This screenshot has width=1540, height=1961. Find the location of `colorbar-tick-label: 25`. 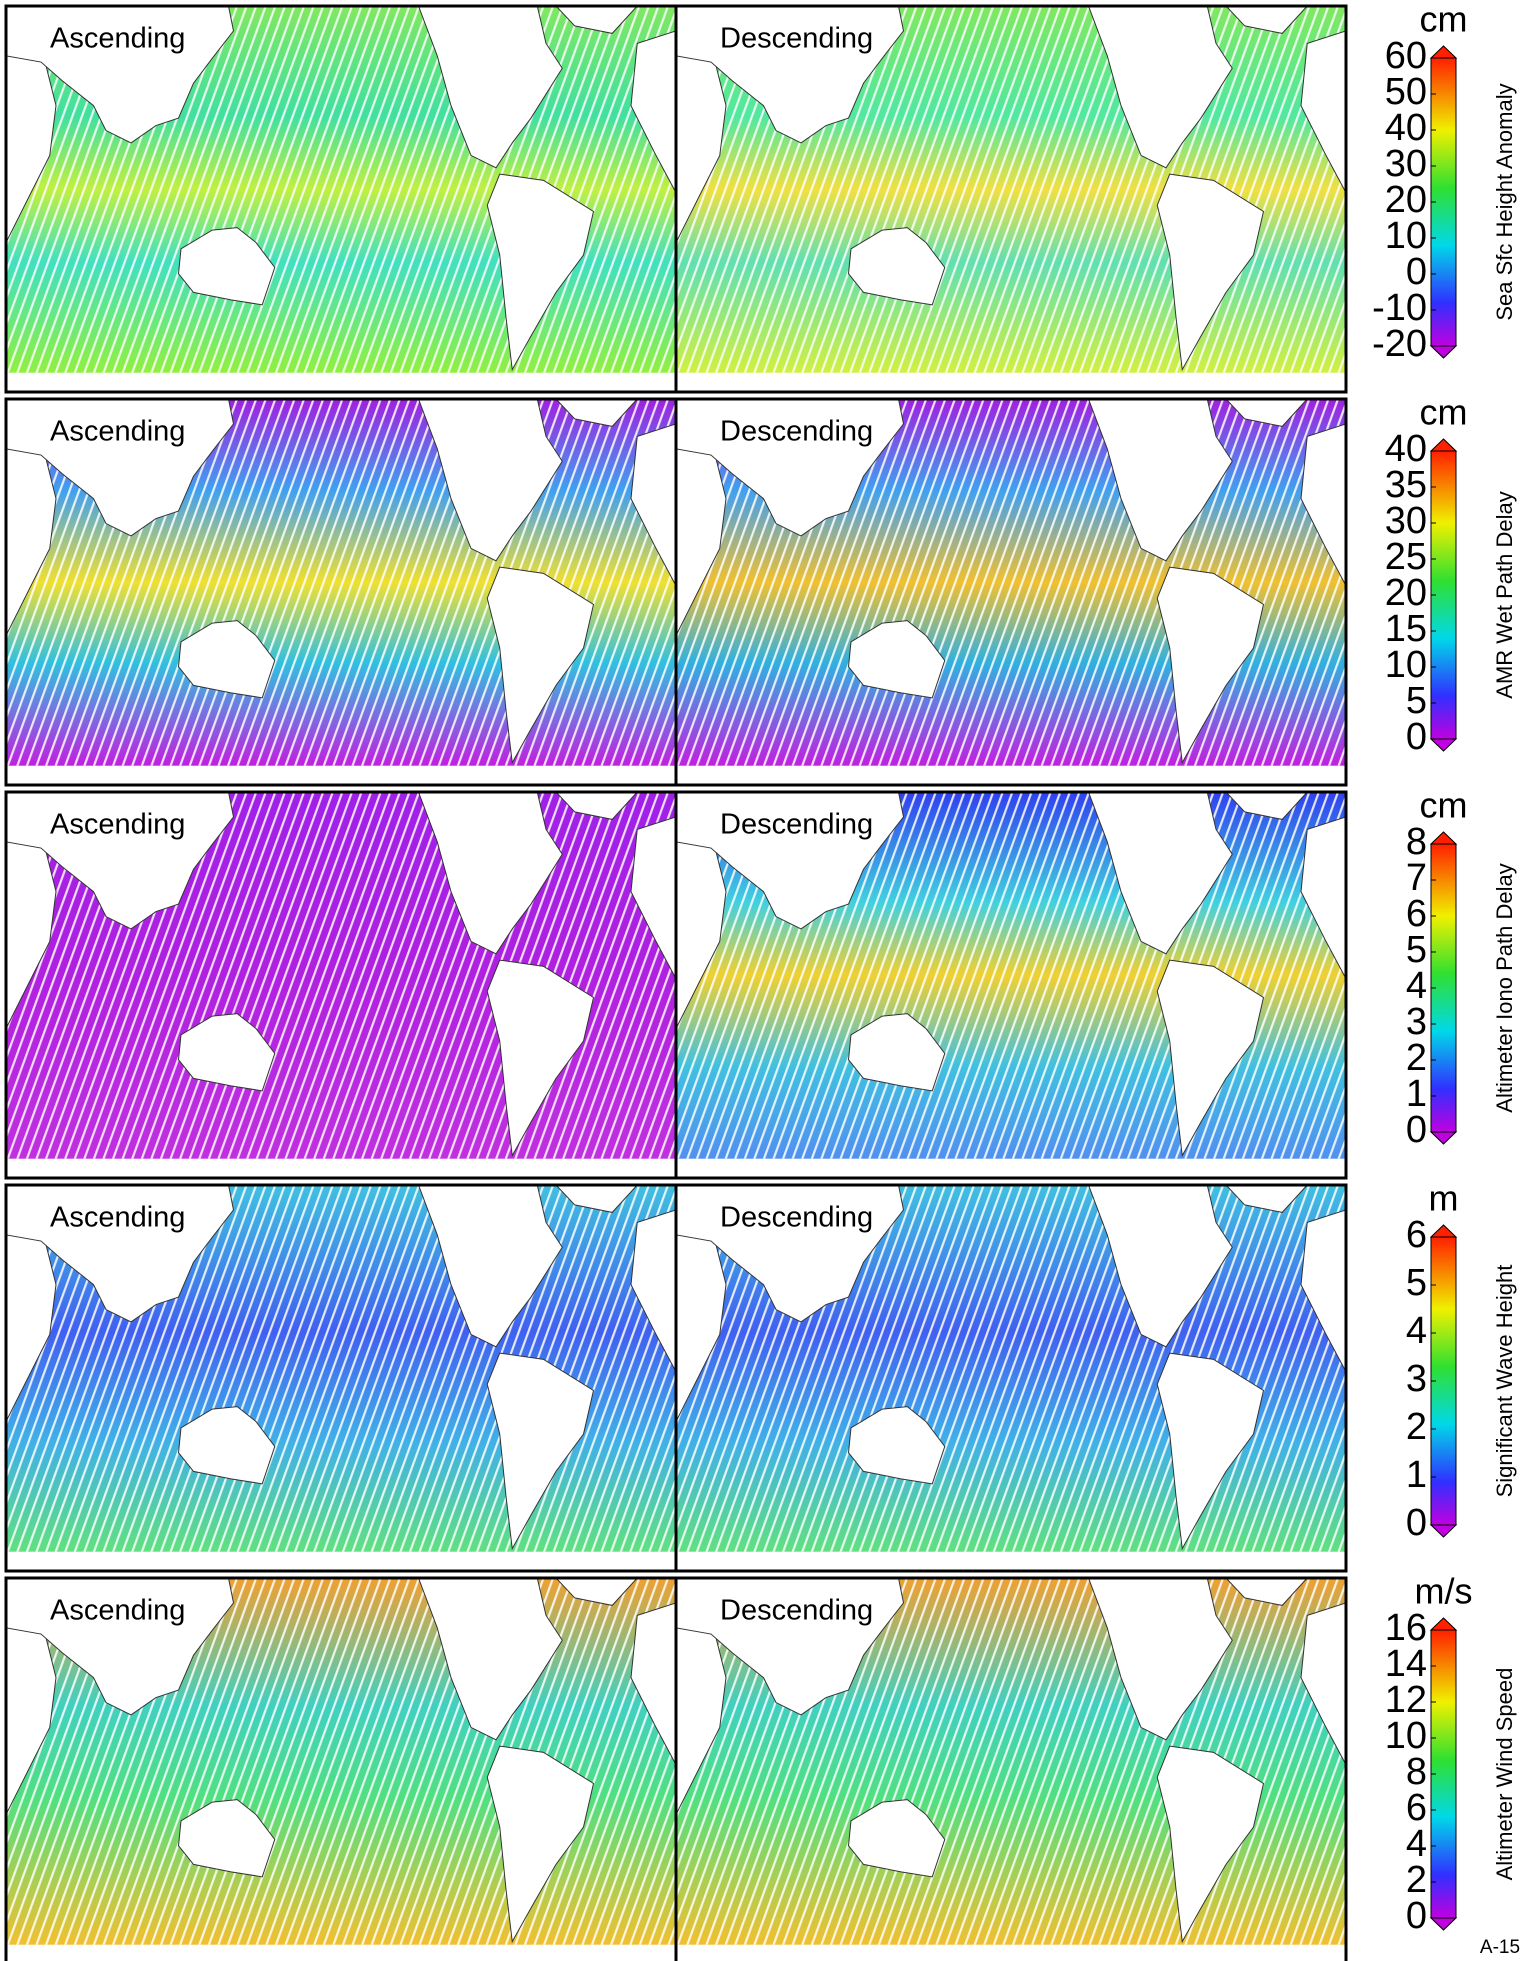

colorbar-tick-label: 25 is located at coordinates (1406, 557).